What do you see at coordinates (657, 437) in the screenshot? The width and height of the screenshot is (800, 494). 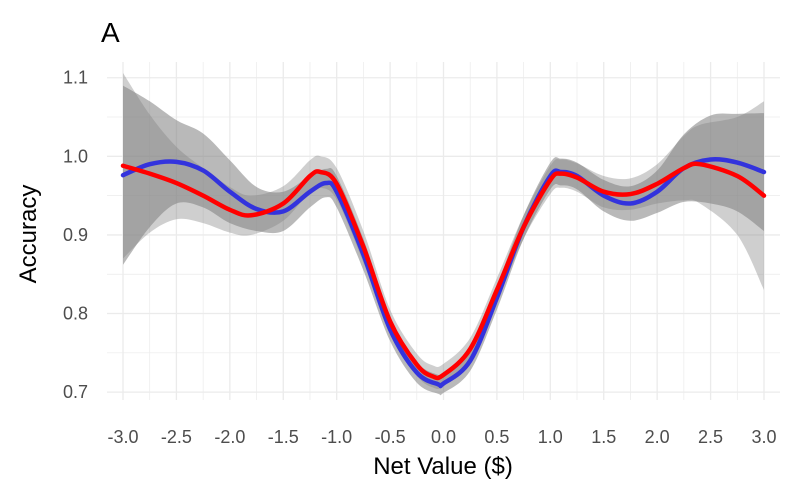 I see `x-tick-label: 2.0` at bounding box center [657, 437].